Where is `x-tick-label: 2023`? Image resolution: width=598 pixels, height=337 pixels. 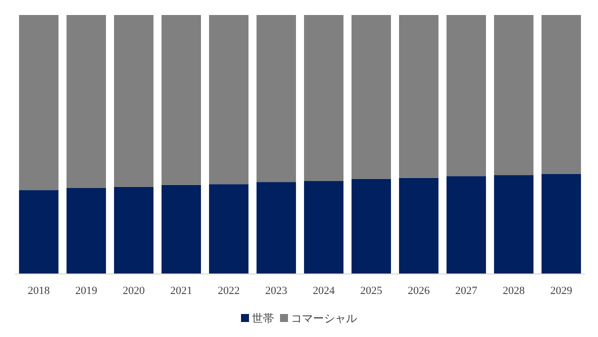 x-tick-label: 2023 is located at coordinates (276, 291).